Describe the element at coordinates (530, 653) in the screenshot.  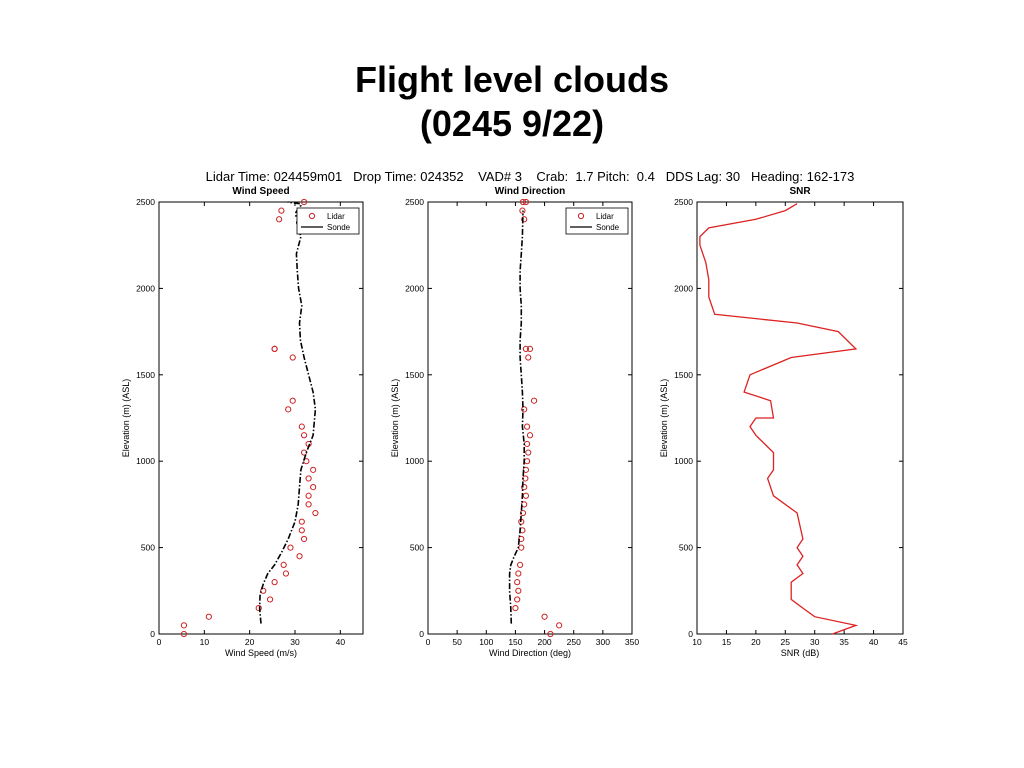
I see `x-axis-label: Wind Direction (deg)` at that location.